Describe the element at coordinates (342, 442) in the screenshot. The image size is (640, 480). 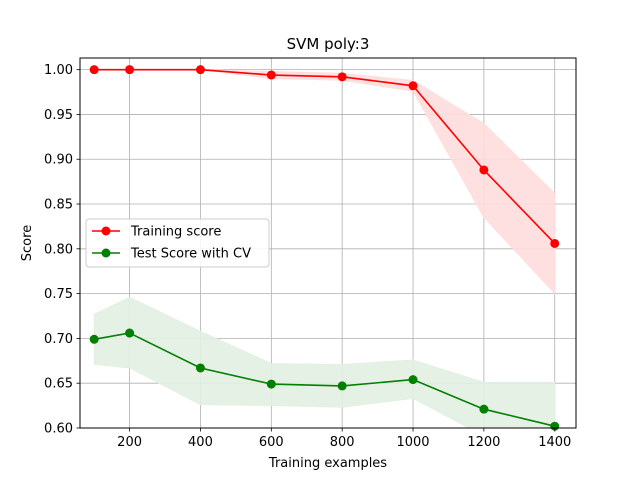
I see `x-tick-label: 800` at that location.